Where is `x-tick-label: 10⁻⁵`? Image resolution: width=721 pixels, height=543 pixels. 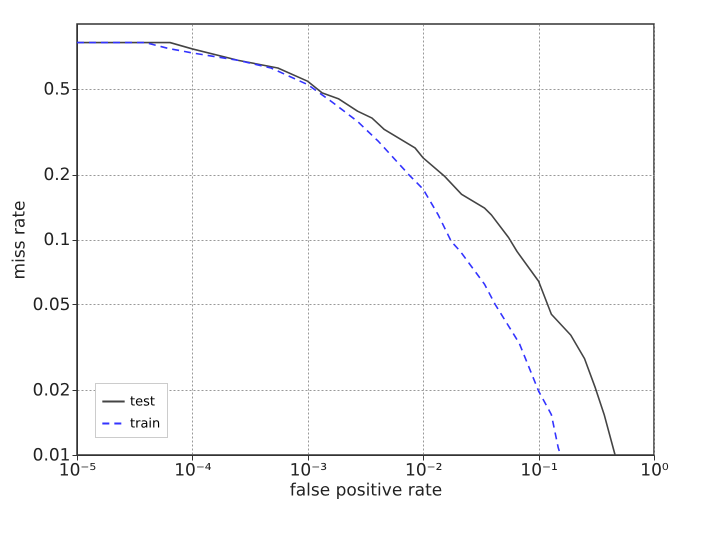 x-tick-label: 10⁻⁵ is located at coordinates (77, 470).